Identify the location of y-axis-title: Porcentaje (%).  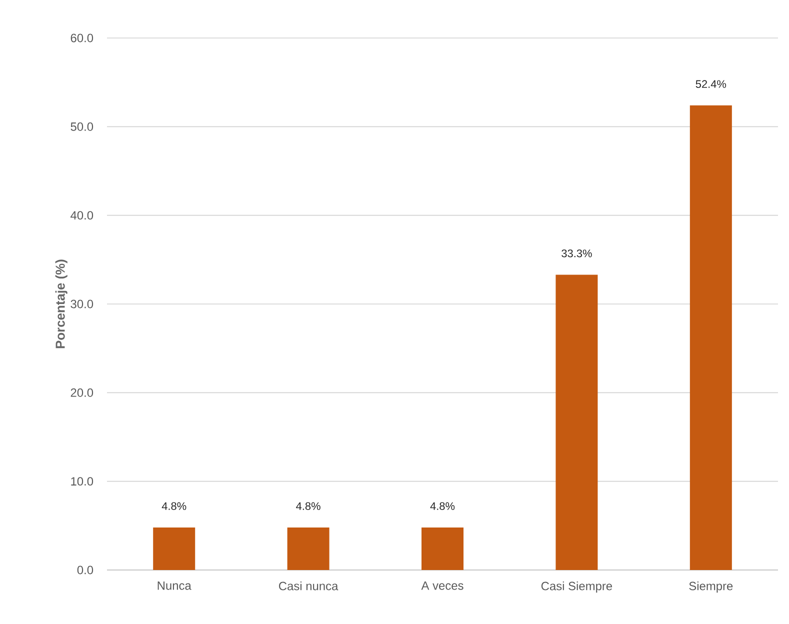
(61, 304).